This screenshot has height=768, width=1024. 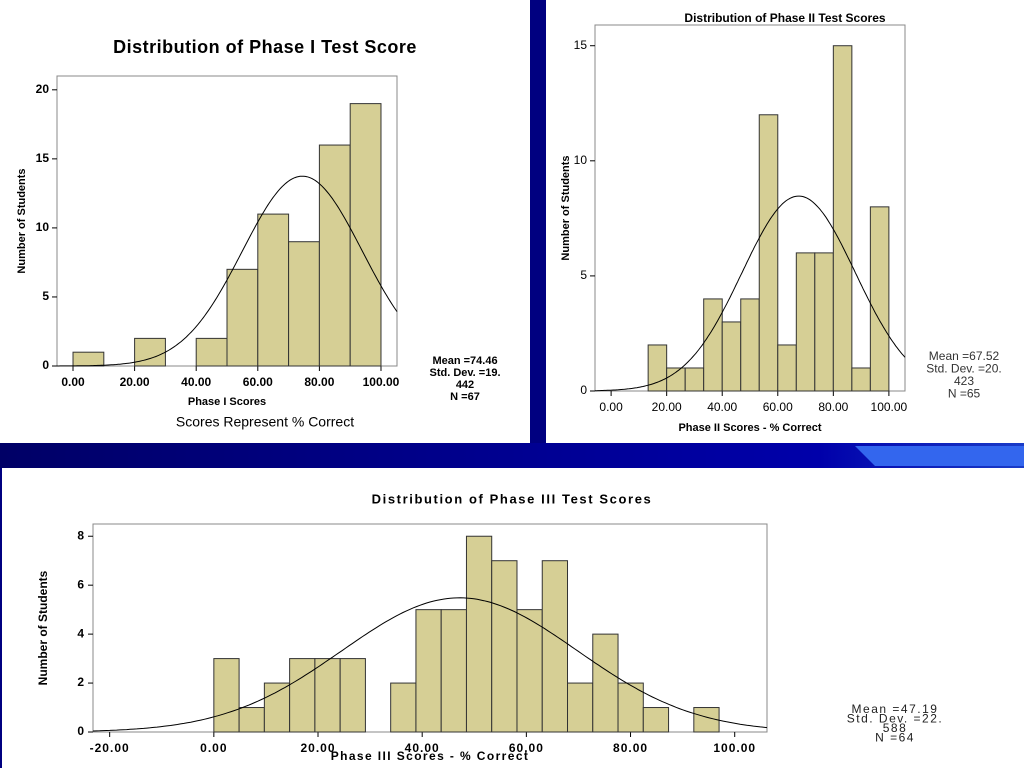 I want to click on x-axis-label: Phase I Scores, so click(x=227, y=402).